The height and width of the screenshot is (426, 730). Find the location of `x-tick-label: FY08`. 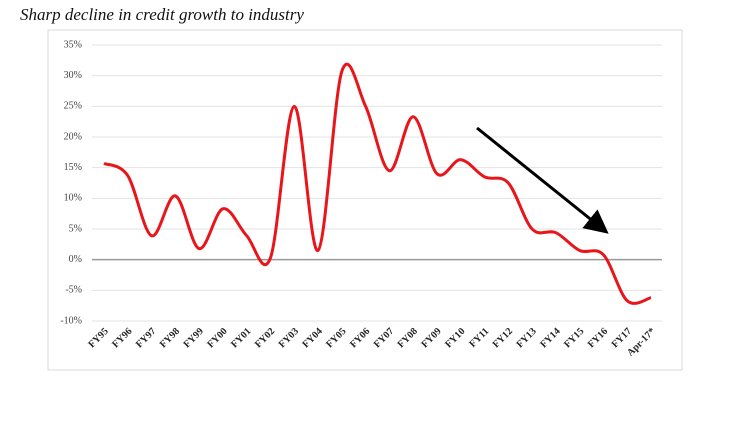

x-tick-label: FY08 is located at coordinates (408, 338).